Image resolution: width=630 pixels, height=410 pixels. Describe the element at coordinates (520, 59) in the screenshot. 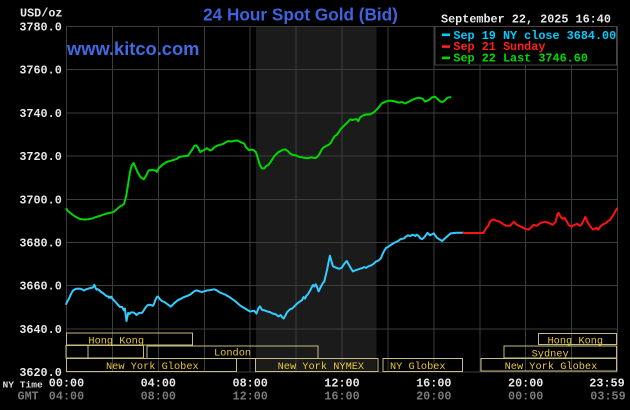

I see `svg-text: Sep 22 Last 3746.60` at that location.